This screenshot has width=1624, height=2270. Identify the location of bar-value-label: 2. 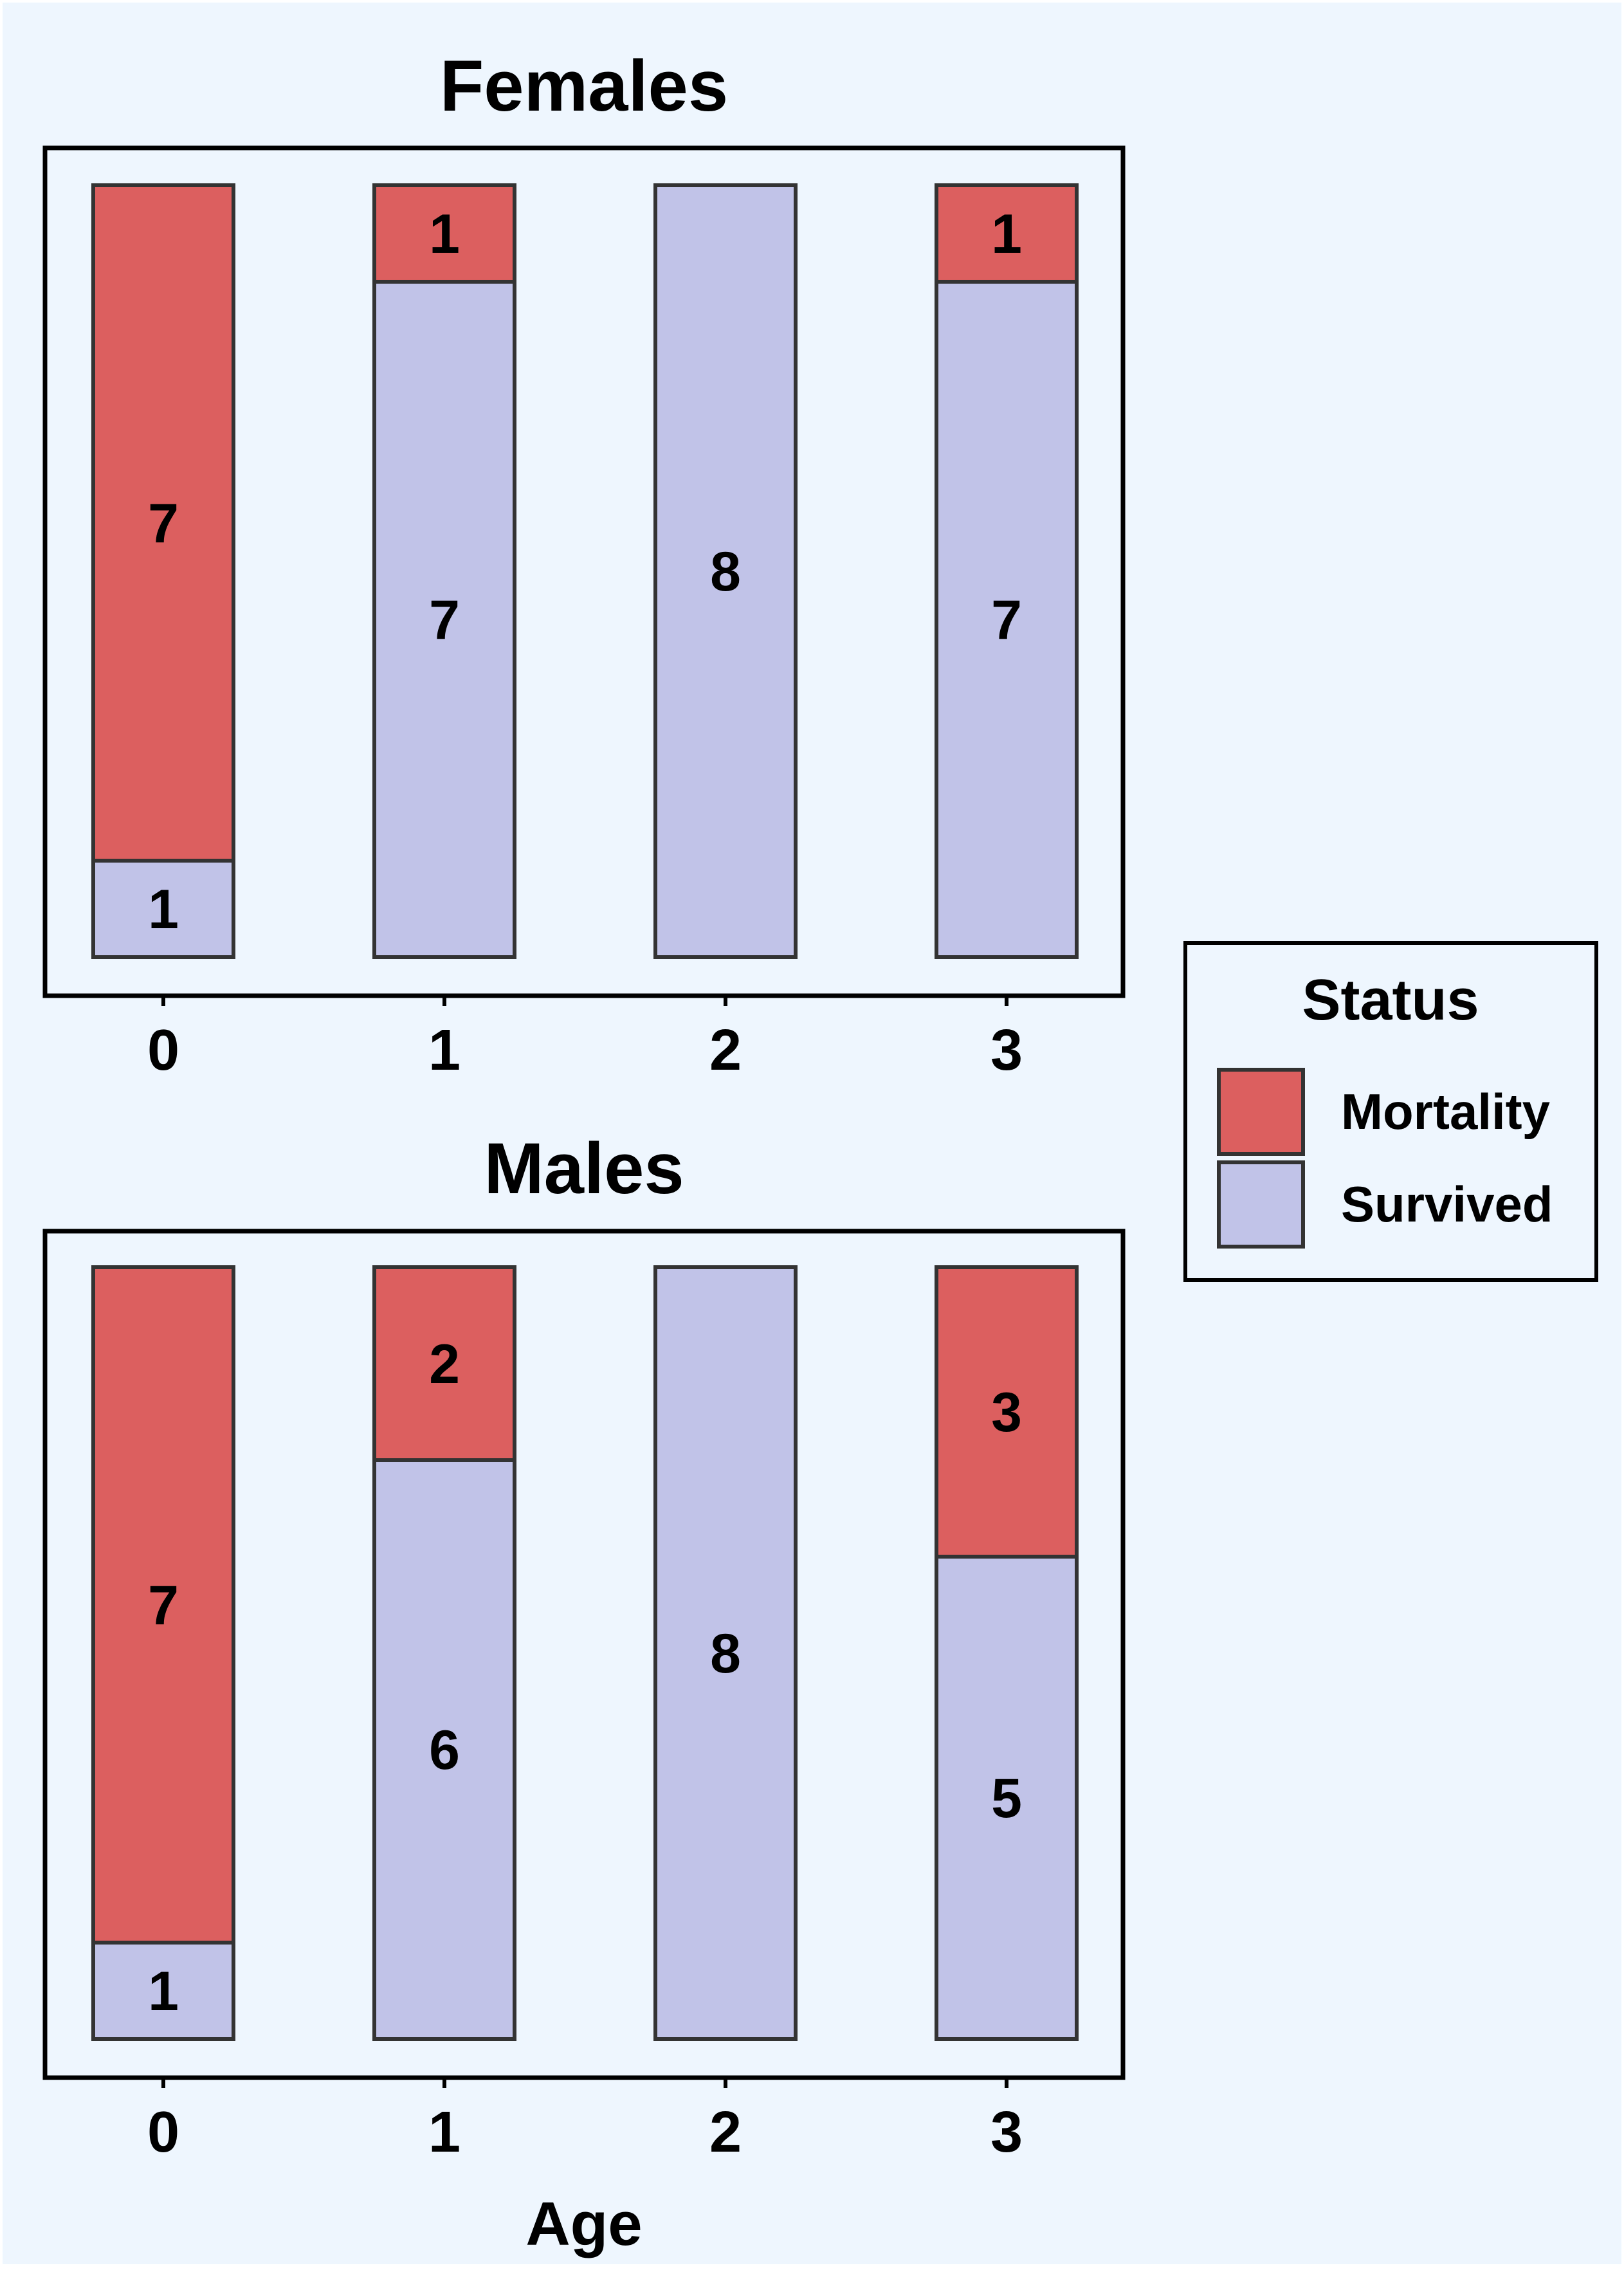
(445, 1364).